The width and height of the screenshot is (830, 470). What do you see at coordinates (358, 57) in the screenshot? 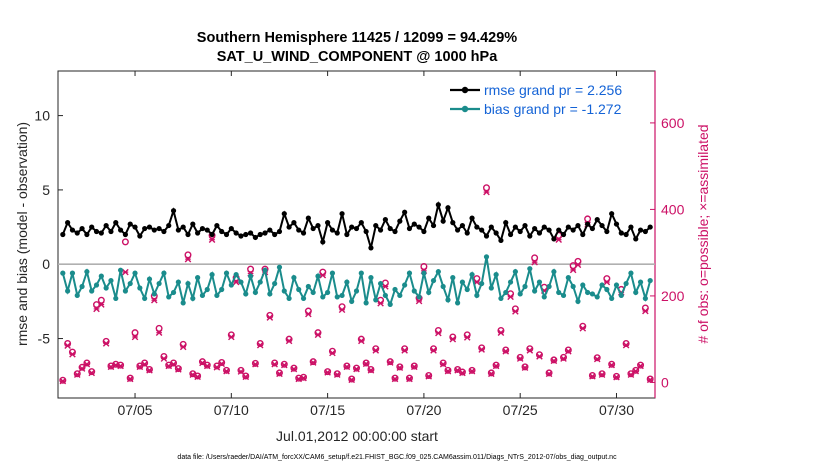
I see `chart-subtitle: SAT_U_WIND_COMPONENT @ 1000 hPa` at bounding box center [358, 57].